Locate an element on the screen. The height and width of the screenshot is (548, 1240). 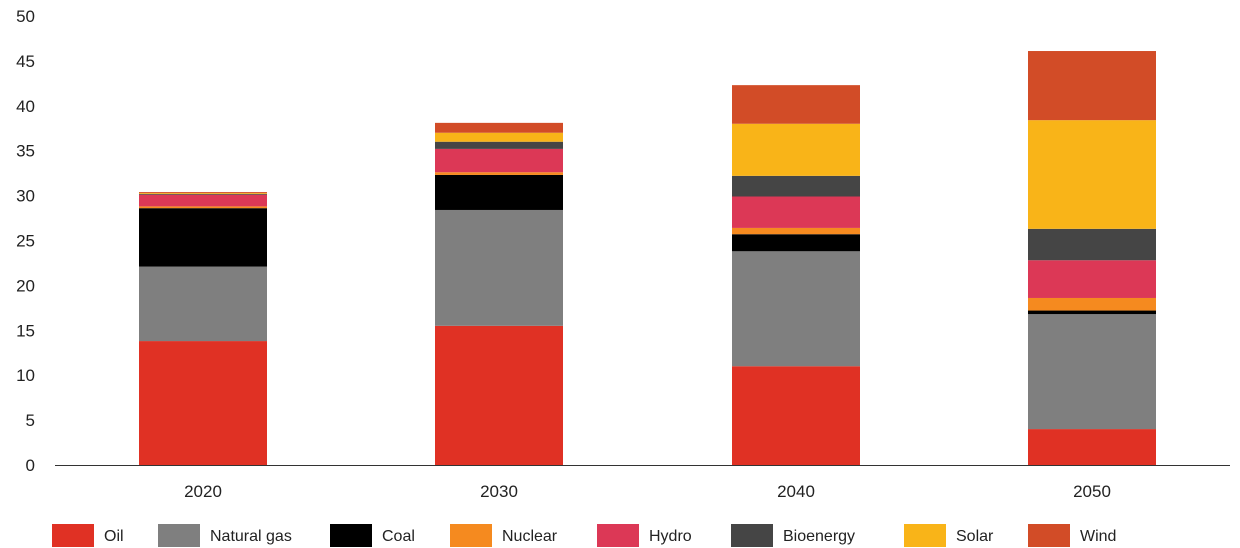
bar-segment-coal-2030 is located at coordinates (499, 192).